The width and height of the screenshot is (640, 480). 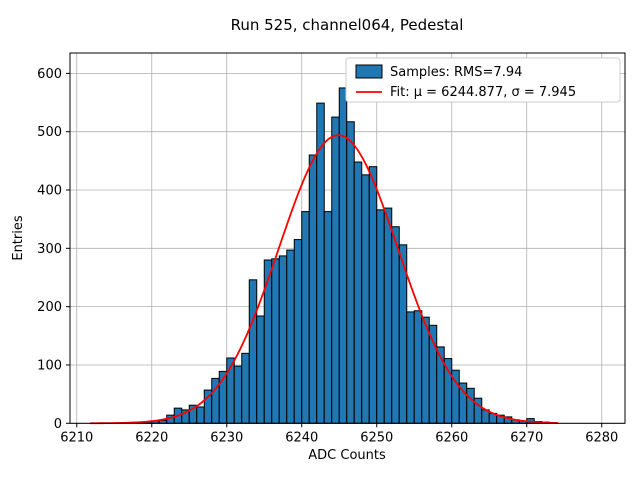 What do you see at coordinates (369, 71) in the screenshot?
I see `legend-samples-swatch` at bounding box center [369, 71].